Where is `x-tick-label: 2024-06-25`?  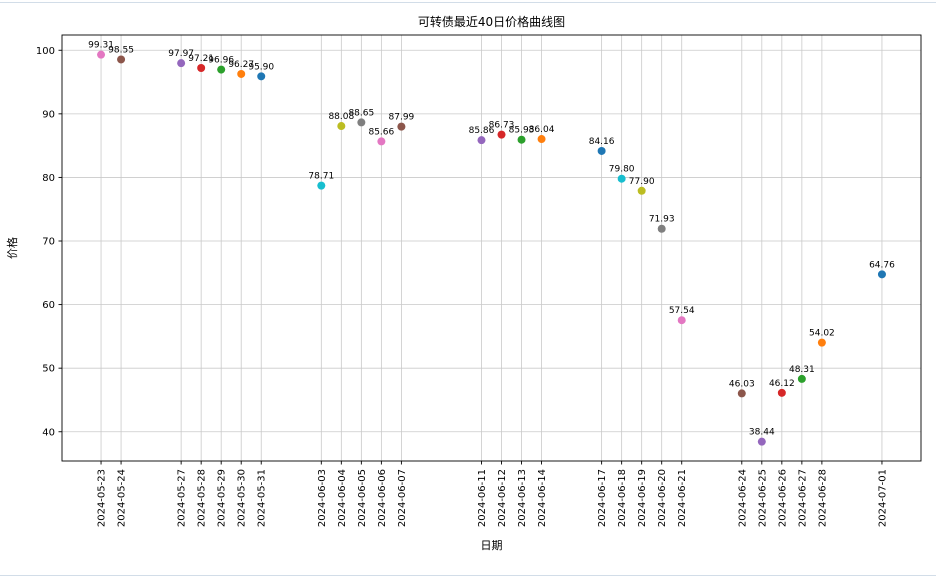
x-tick-label: 2024-06-25 is located at coordinates (762, 498).